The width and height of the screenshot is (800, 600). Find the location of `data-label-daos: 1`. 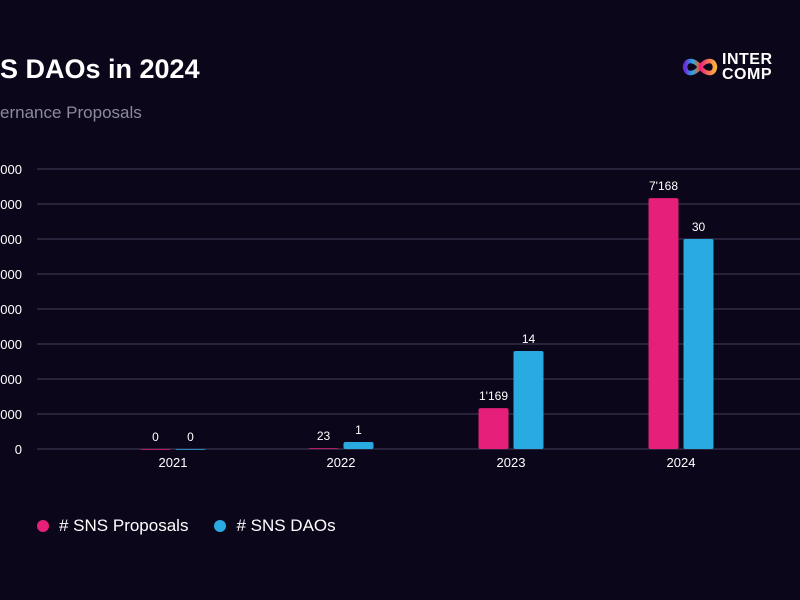

data-label-daos: 1 is located at coordinates (358, 430).